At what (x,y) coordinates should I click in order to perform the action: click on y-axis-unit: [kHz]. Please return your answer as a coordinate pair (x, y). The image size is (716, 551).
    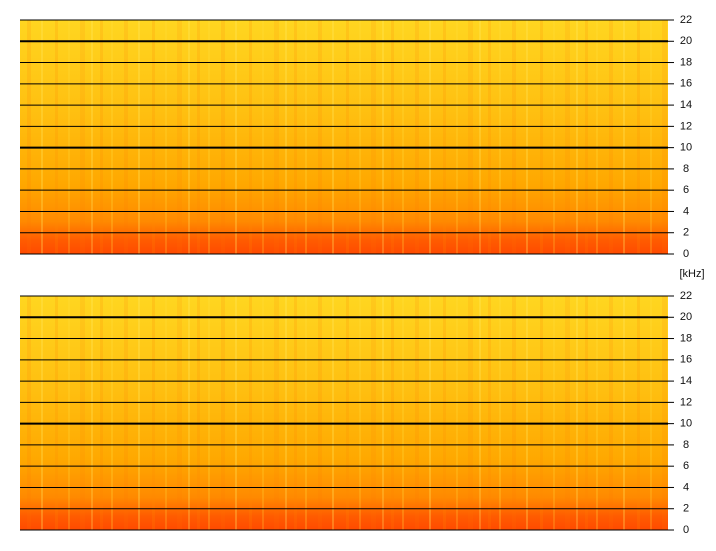
    Looking at the image, I should click on (691, 274).